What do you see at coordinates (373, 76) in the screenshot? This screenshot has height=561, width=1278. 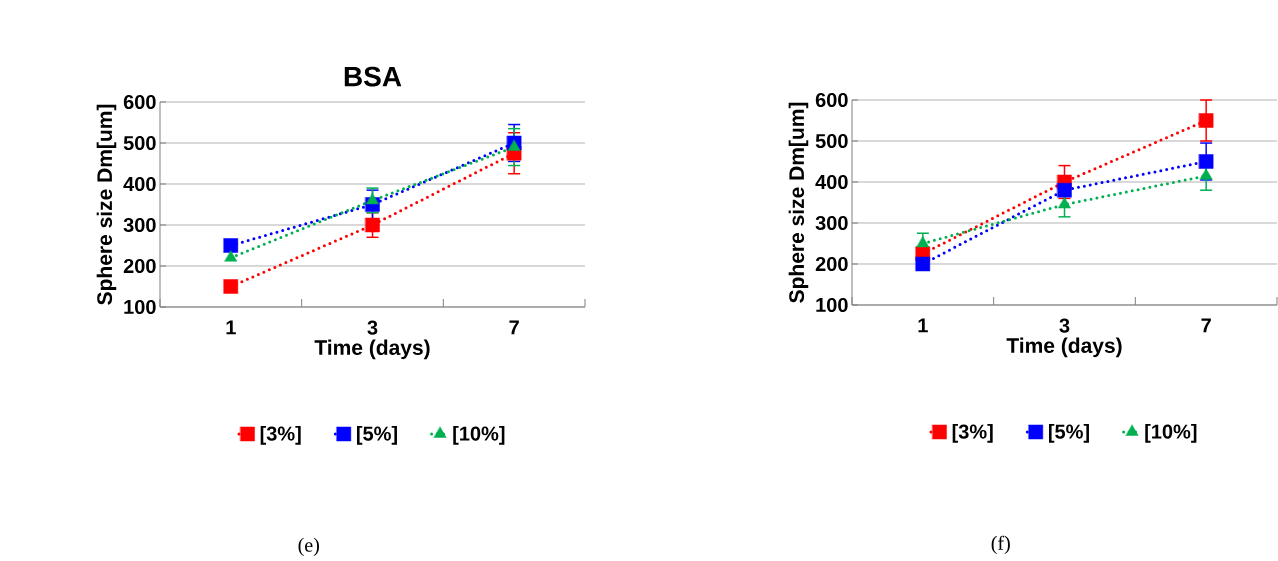 I see `chart-title: BSA` at bounding box center [373, 76].